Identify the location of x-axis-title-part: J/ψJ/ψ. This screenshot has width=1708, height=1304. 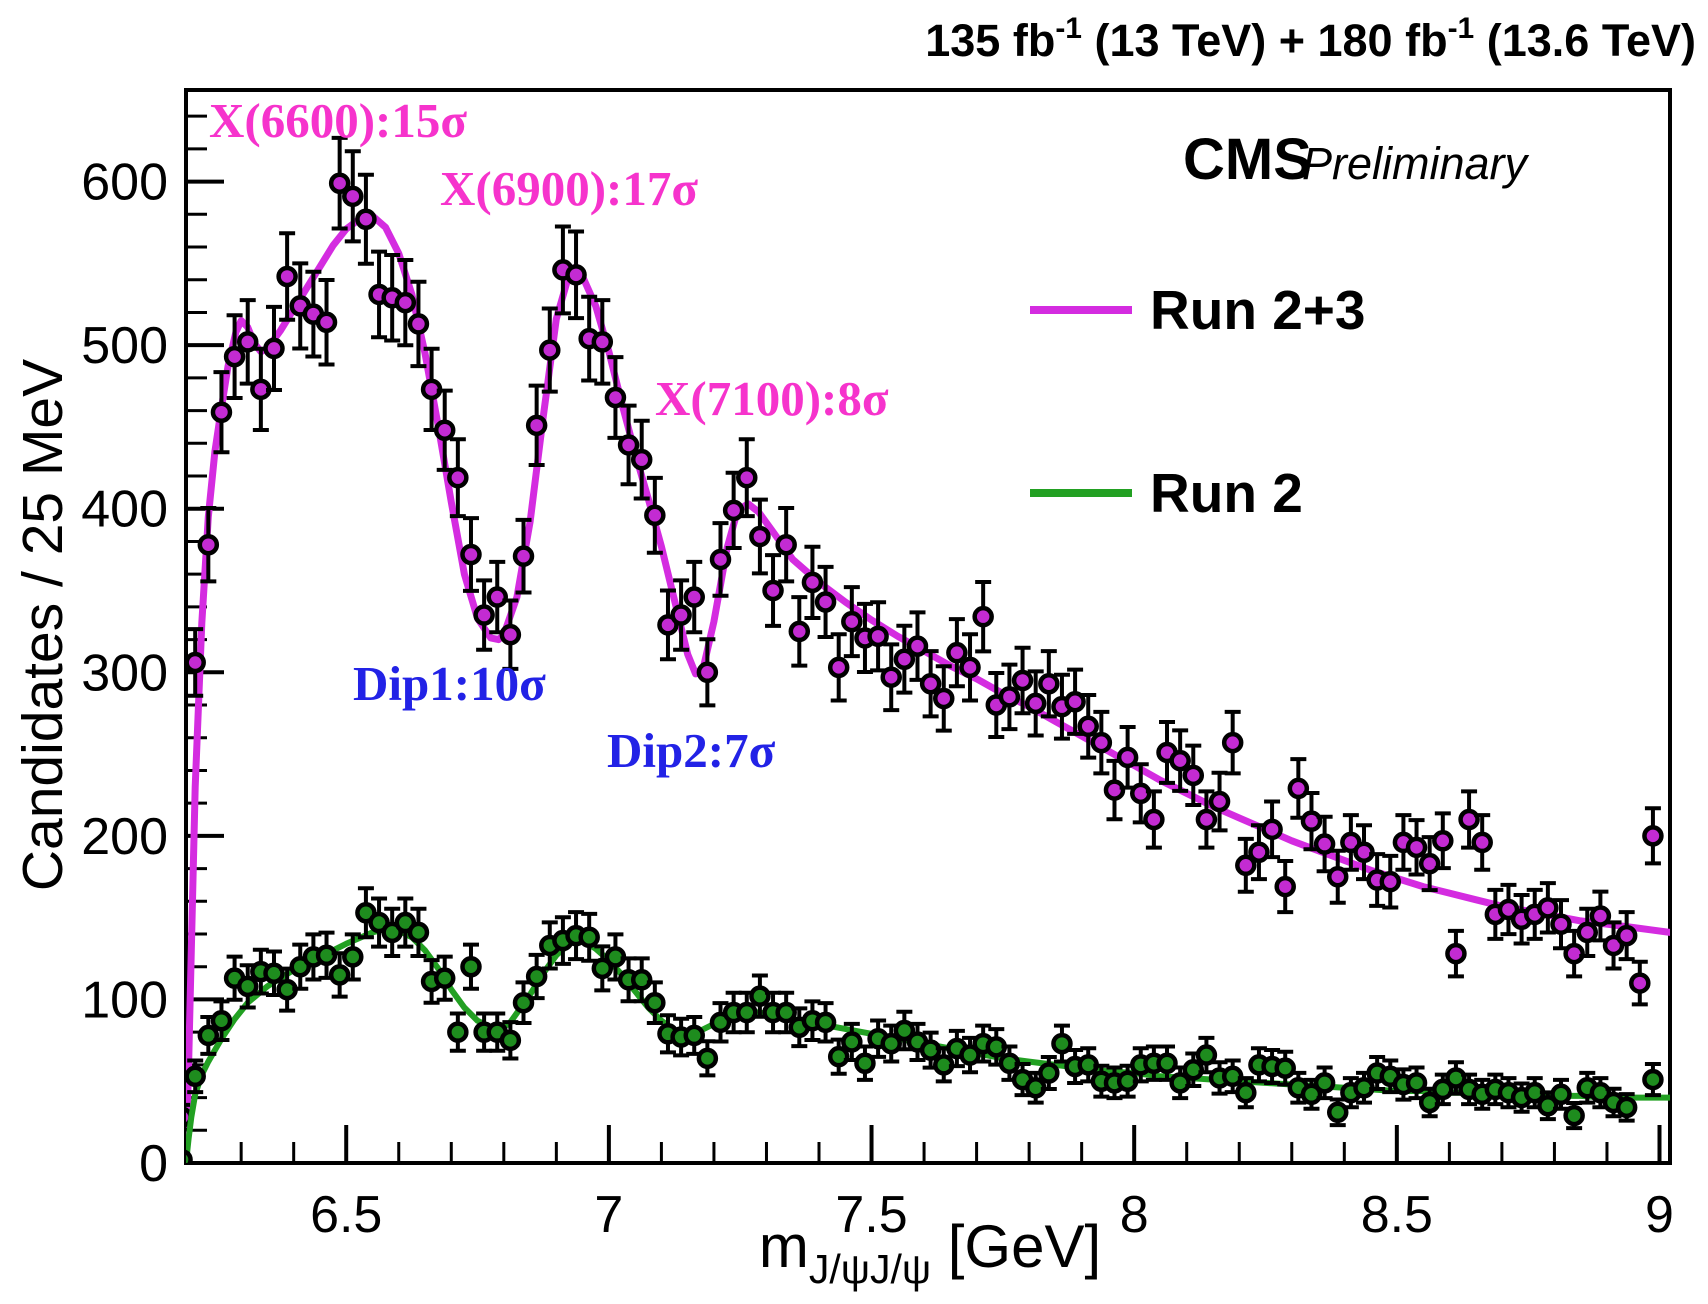
(870, 1269).